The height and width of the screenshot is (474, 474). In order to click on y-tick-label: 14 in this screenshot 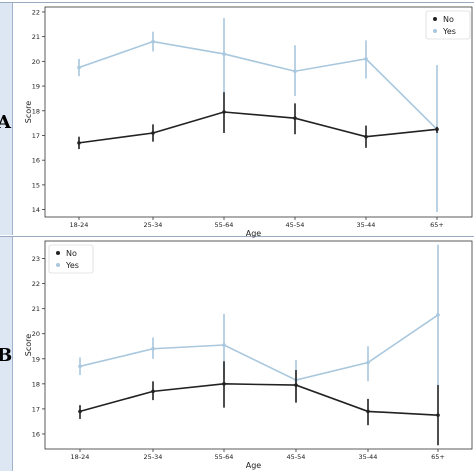, I will do `click(36, 210)`.